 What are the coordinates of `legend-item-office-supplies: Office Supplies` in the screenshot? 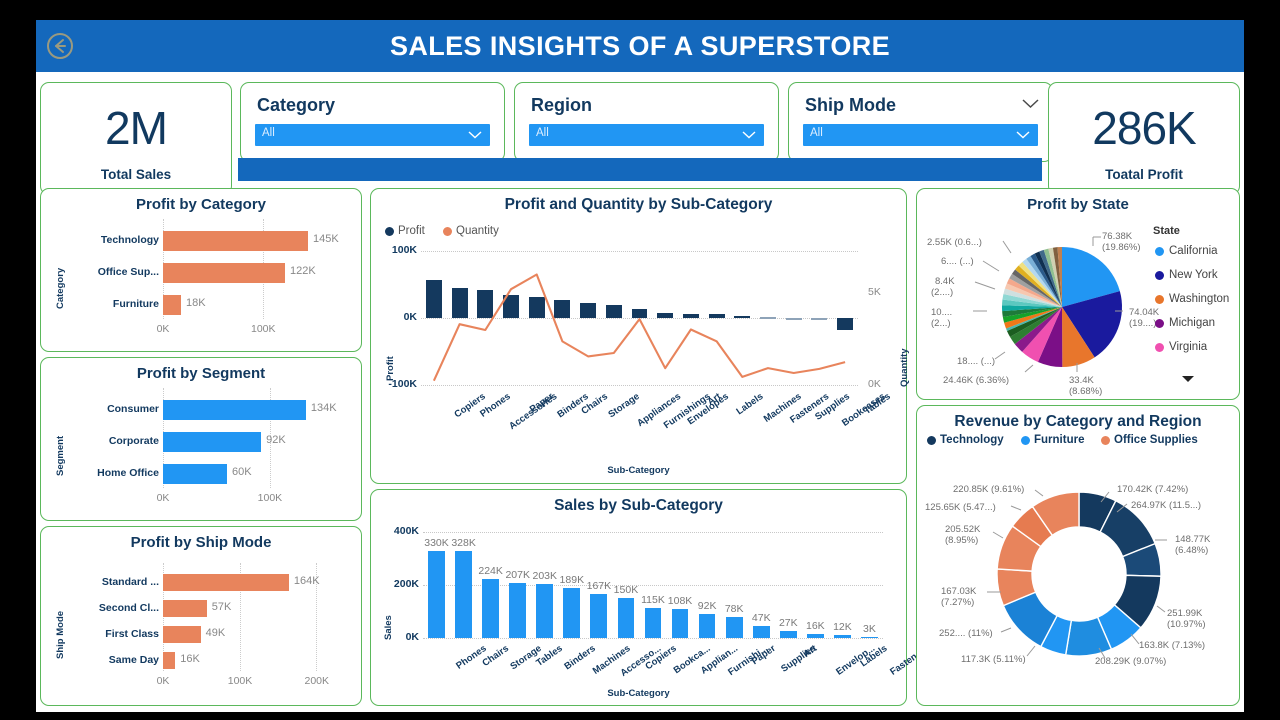 It's located at (1149, 440).